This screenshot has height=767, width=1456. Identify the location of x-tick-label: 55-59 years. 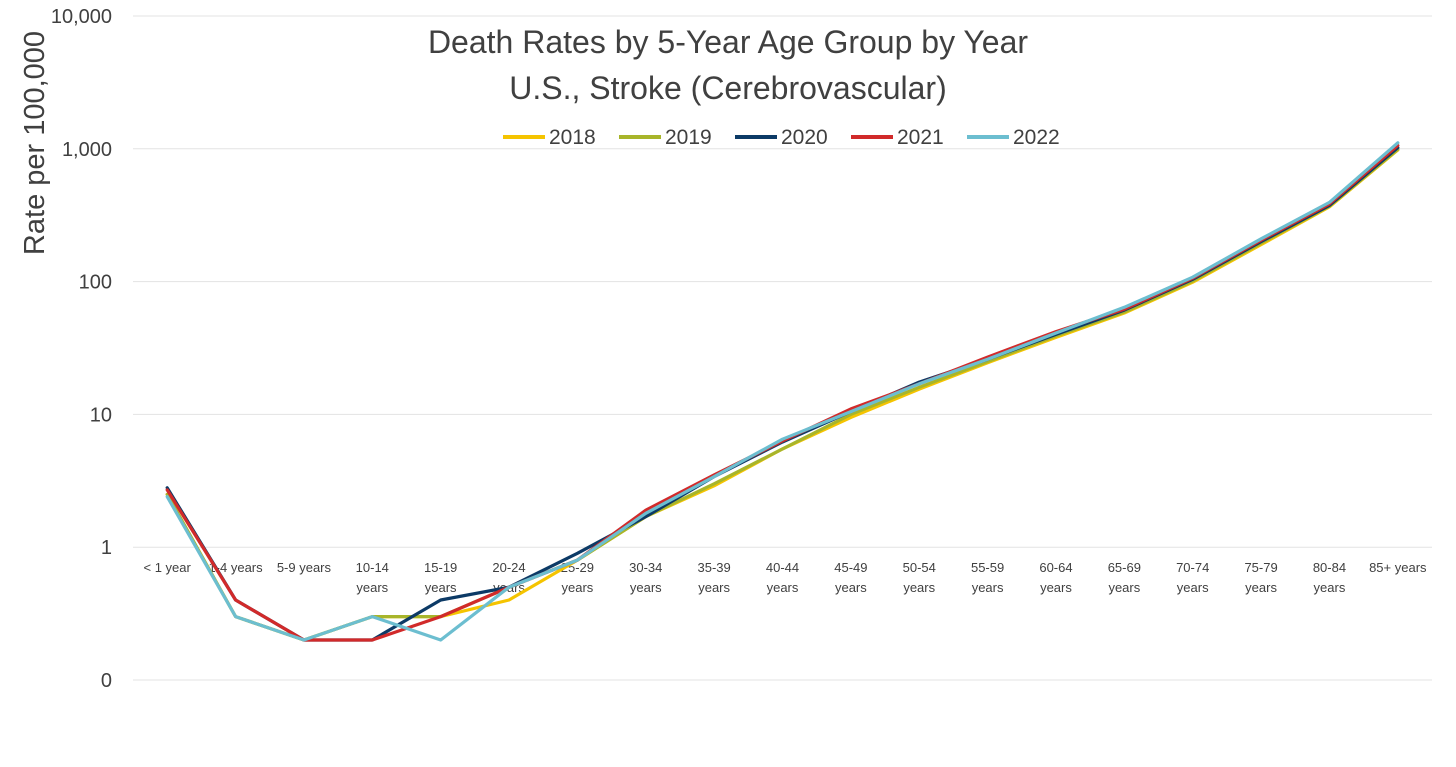
(987, 577).